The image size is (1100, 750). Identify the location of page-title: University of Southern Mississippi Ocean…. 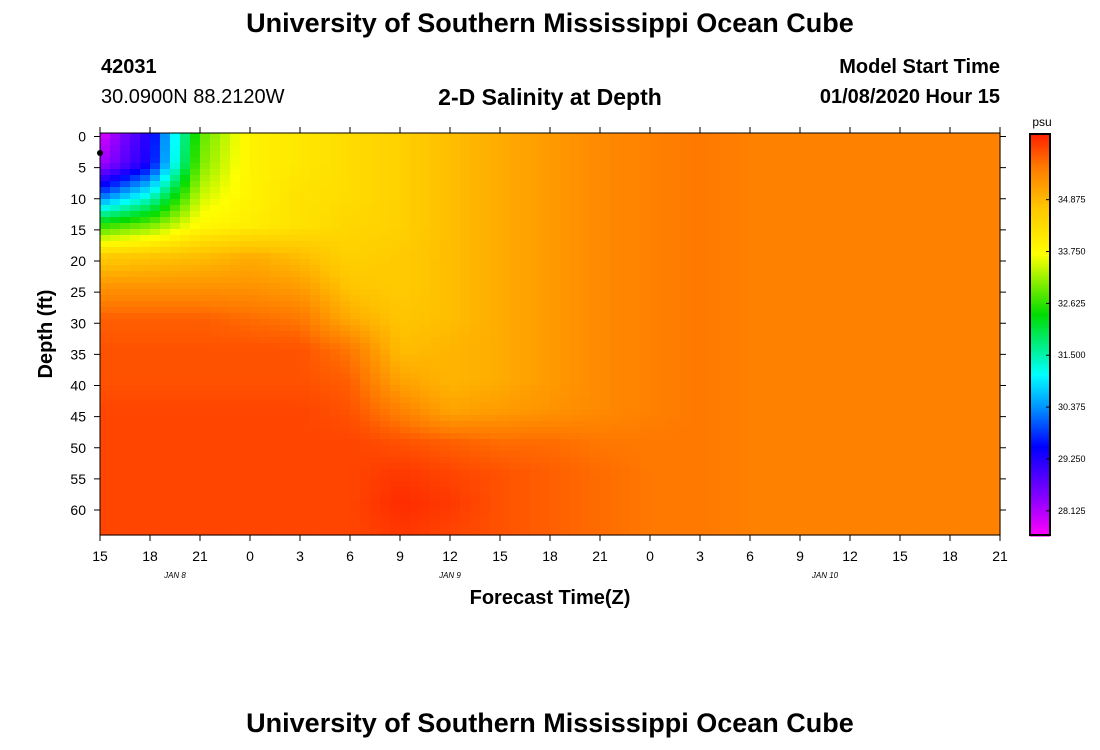
(550, 23).